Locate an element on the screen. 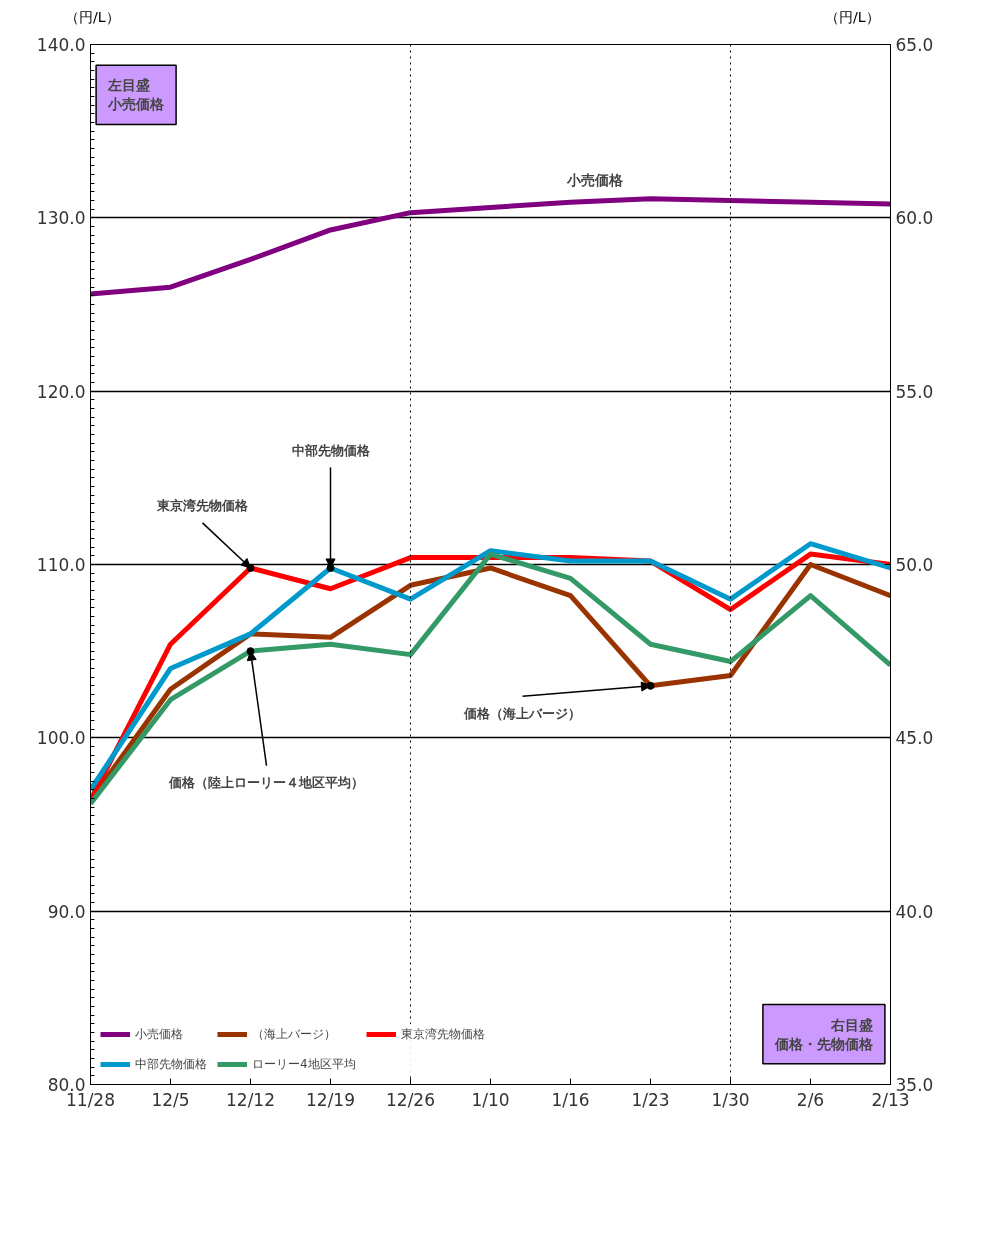 The width and height of the screenshot is (991, 1238). y2-tick-label: 55.0 is located at coordinates (914, 391).